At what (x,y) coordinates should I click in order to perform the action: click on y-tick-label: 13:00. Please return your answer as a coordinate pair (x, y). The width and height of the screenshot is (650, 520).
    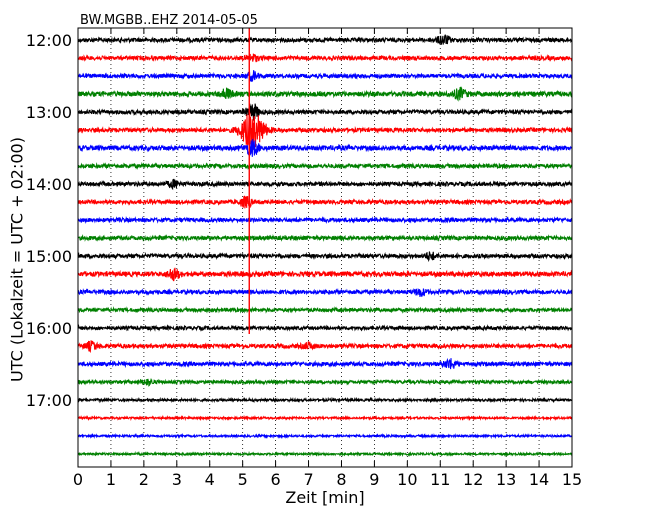
    Looking at the image, I should click on (49, 112).